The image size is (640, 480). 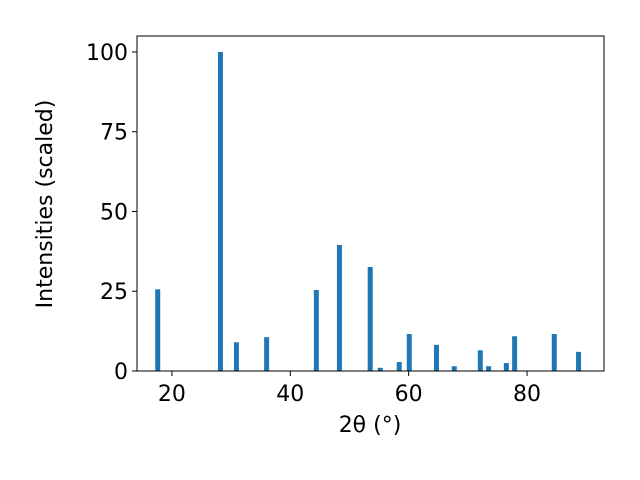 I want to click on x-tick-label: 80, so click(x=527, y=394).